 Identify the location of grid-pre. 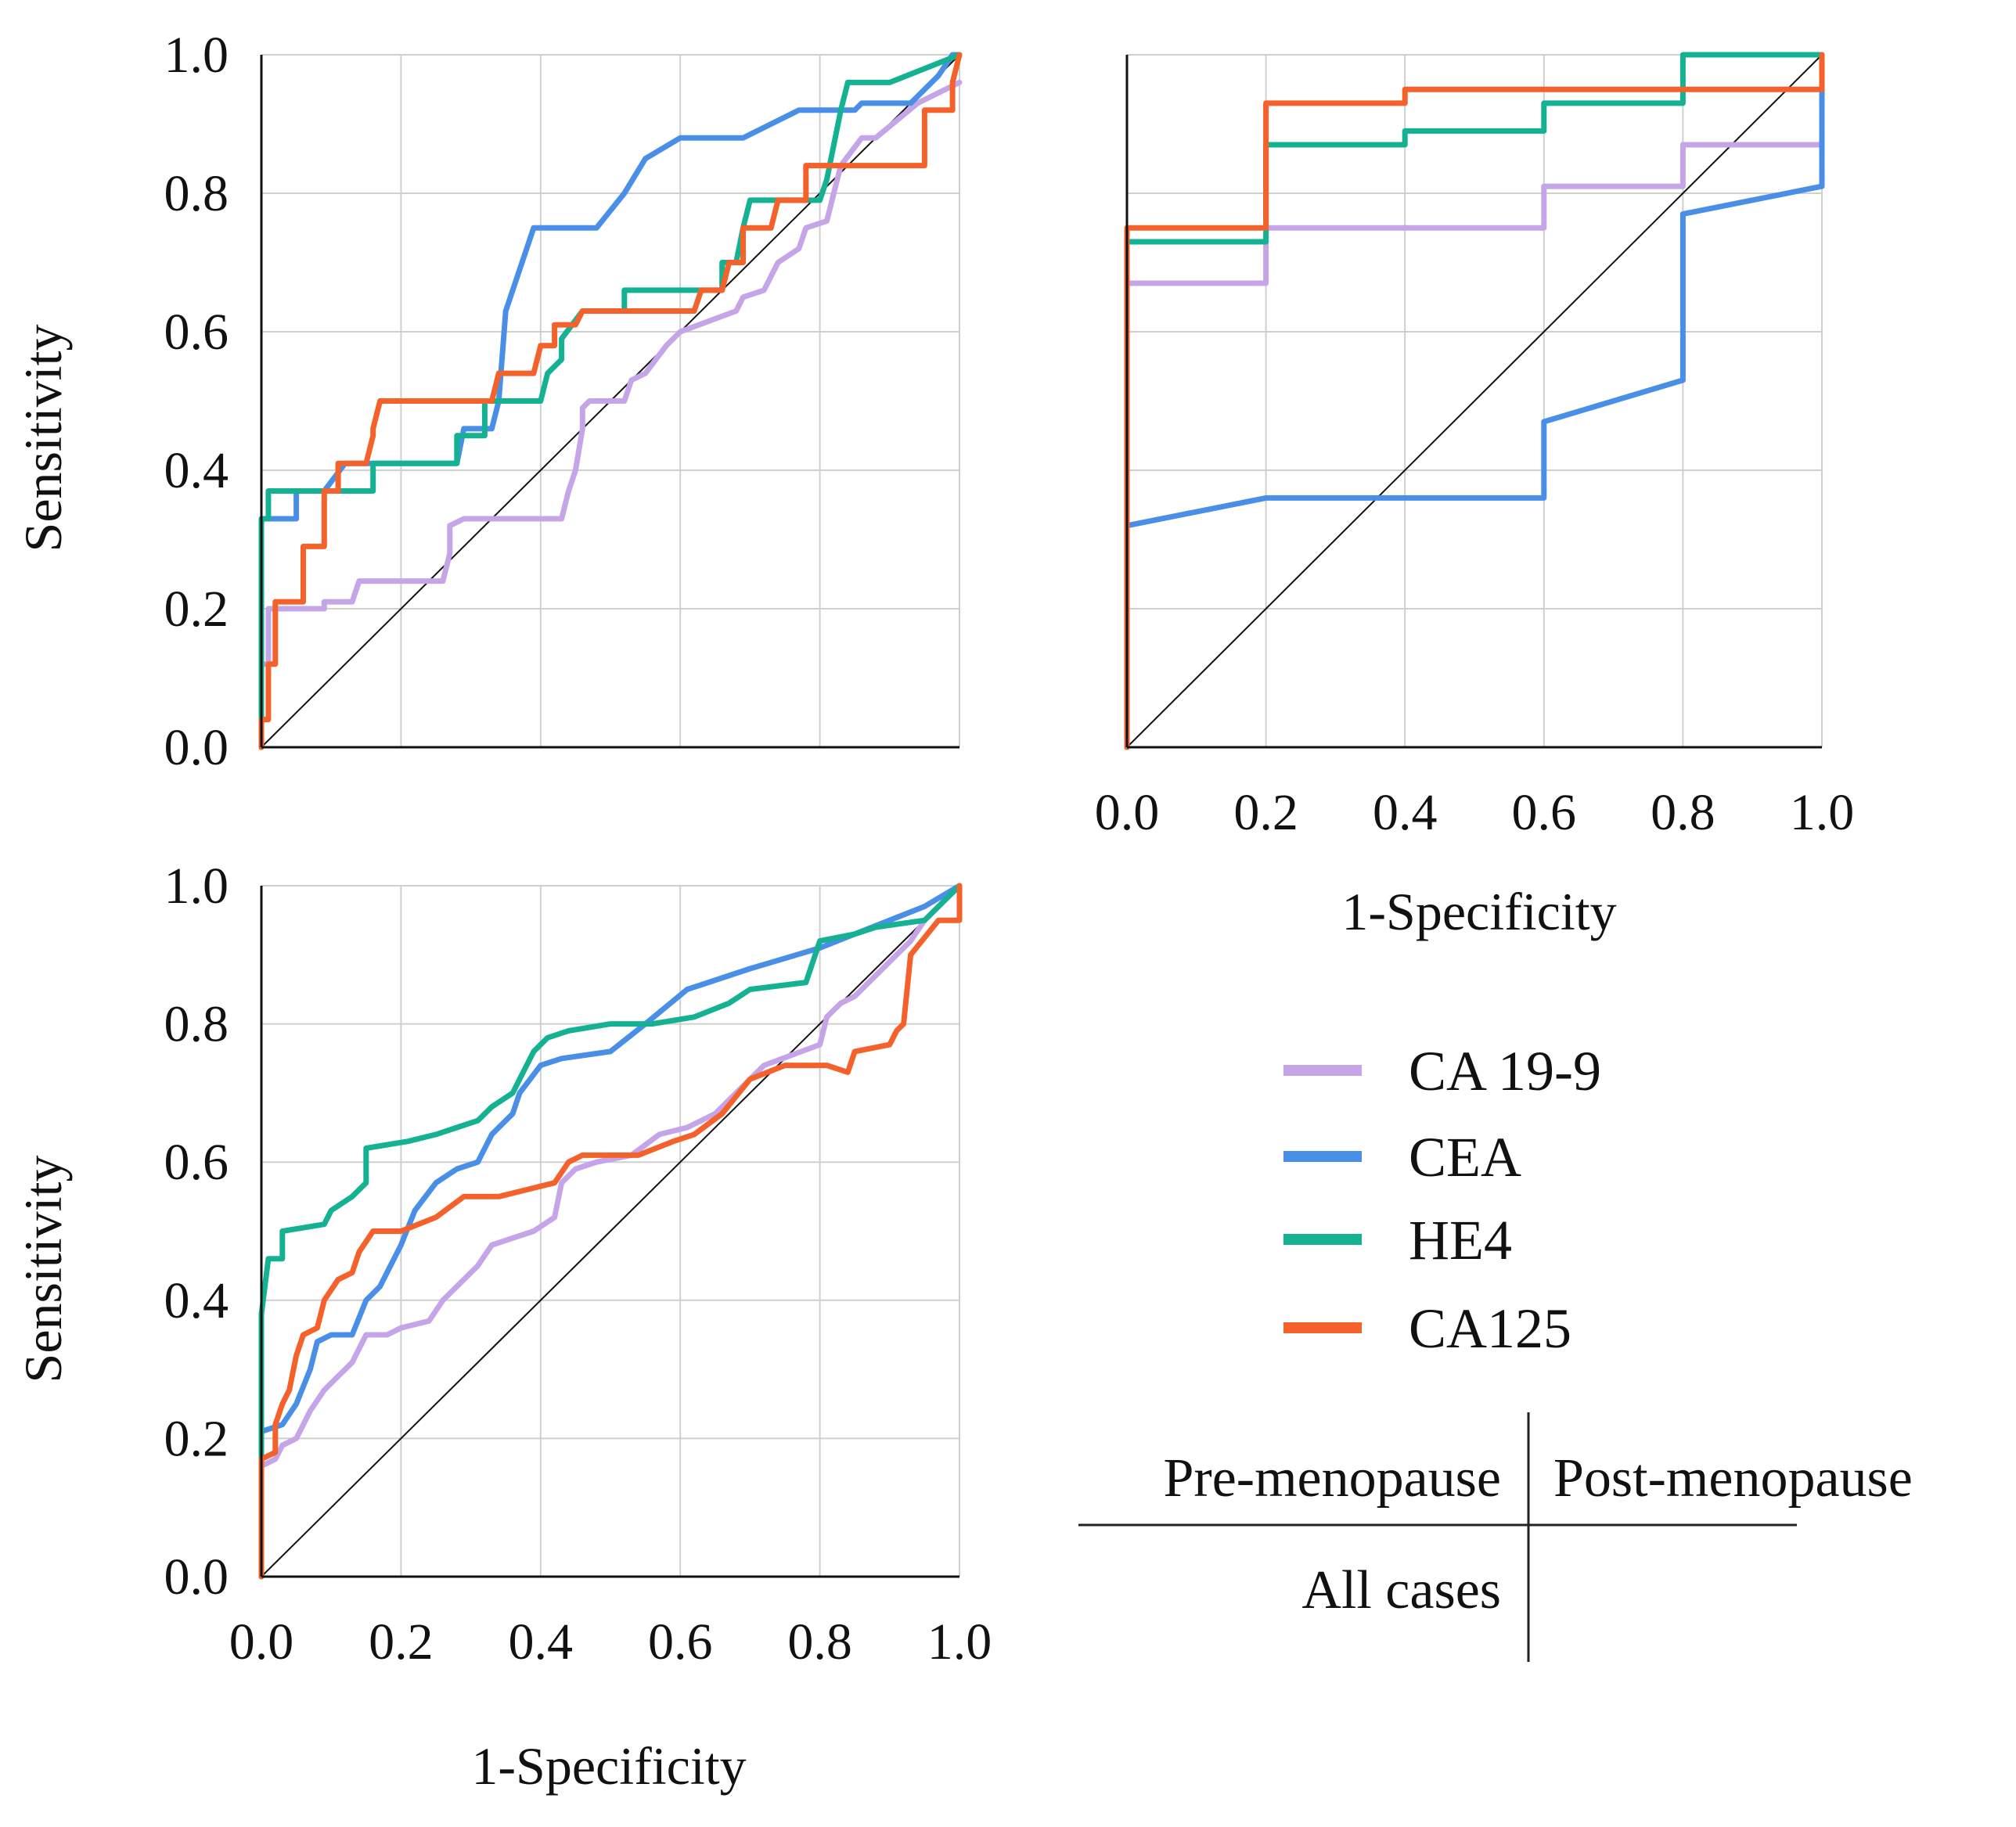
(610, 400).